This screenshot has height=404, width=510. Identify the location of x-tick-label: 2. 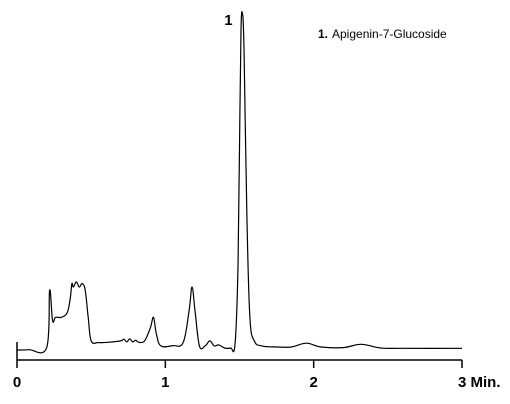
(313, 382).